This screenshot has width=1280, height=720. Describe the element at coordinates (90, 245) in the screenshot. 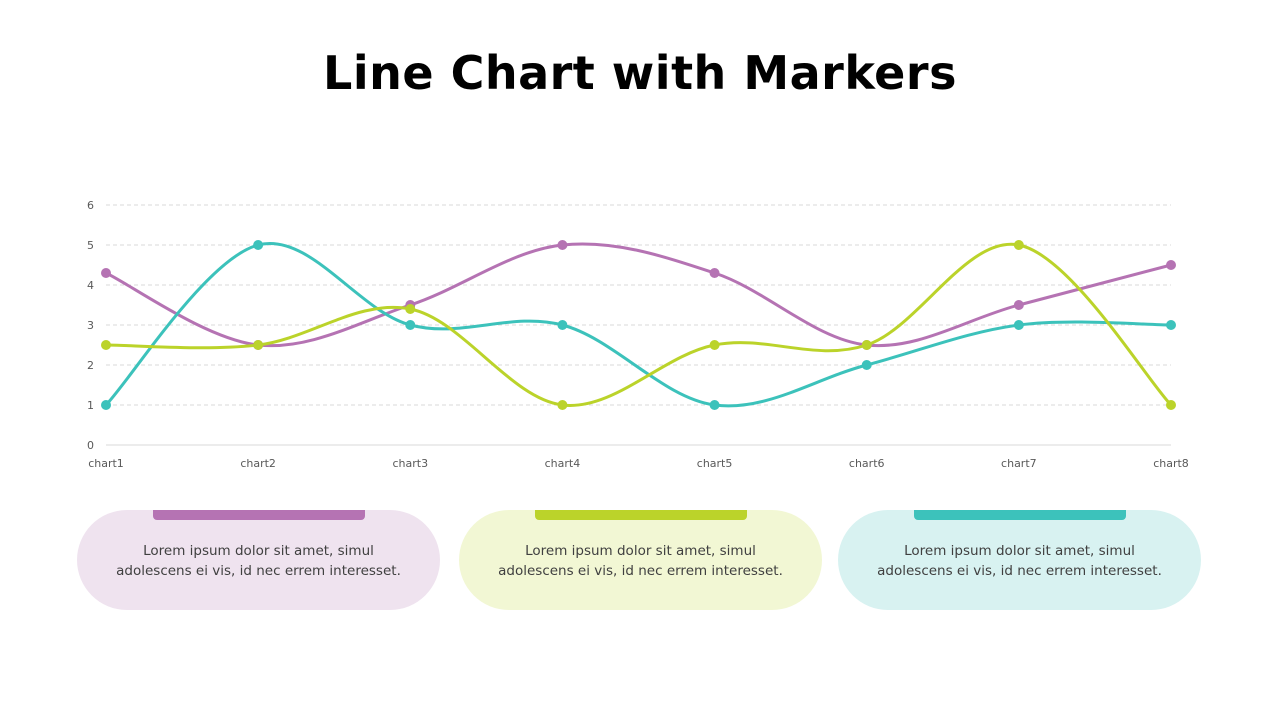

I see `y-tick-label: 5` at that location.